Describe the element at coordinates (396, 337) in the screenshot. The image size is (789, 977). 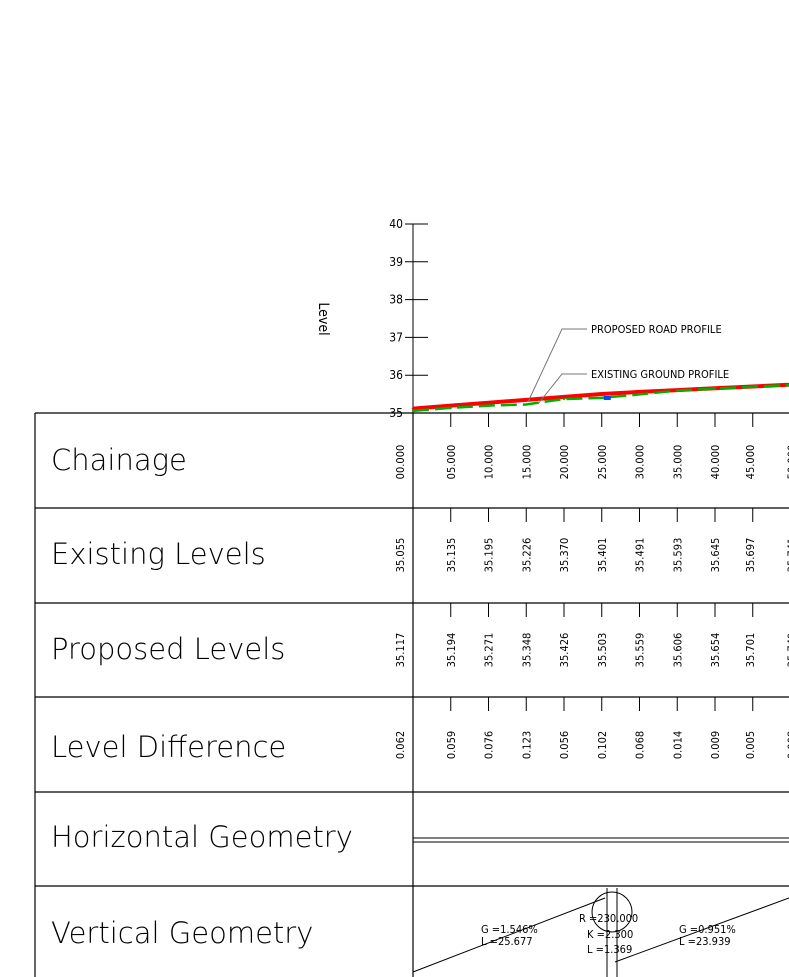
I see `axis-tick-label: 37` at that location.